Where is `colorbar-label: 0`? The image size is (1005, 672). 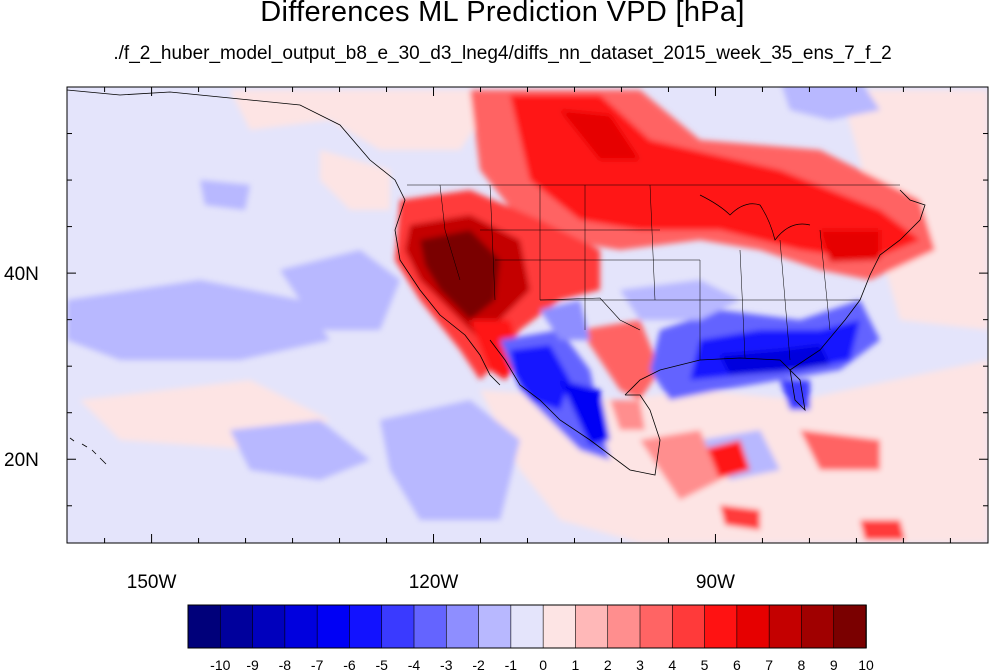
colorbar-label: 0 is located at coordinates (543, 664).